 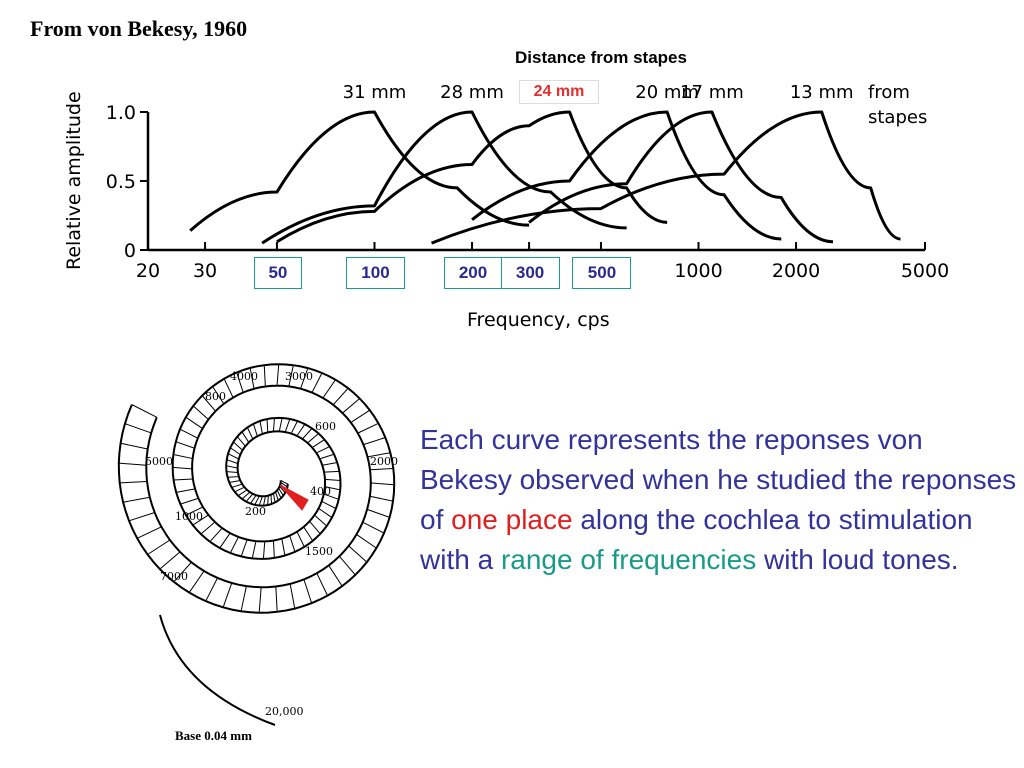 What do you see at coordinates (284, 711) in the screenshot?
I see `cochlea-frequency-label: 20,000` at bounding box center [284, 711].